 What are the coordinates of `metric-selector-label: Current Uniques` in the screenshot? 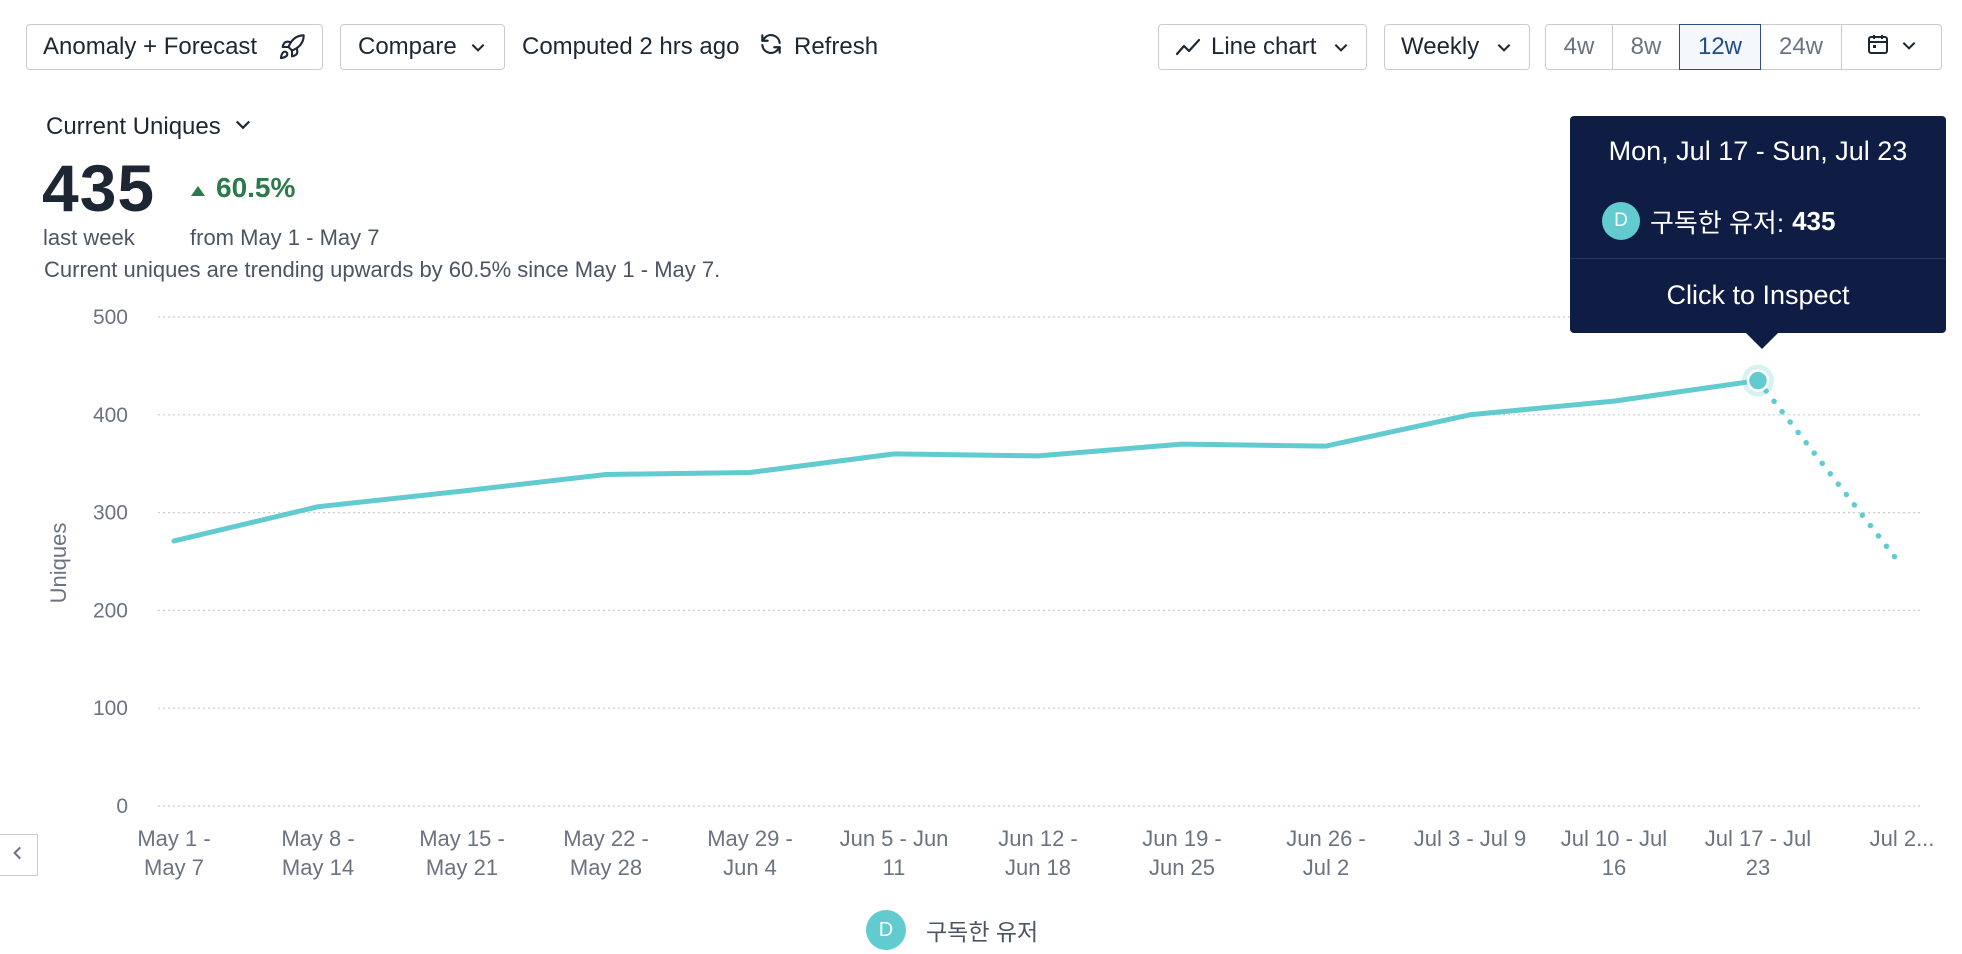 It's located at (133, 126).